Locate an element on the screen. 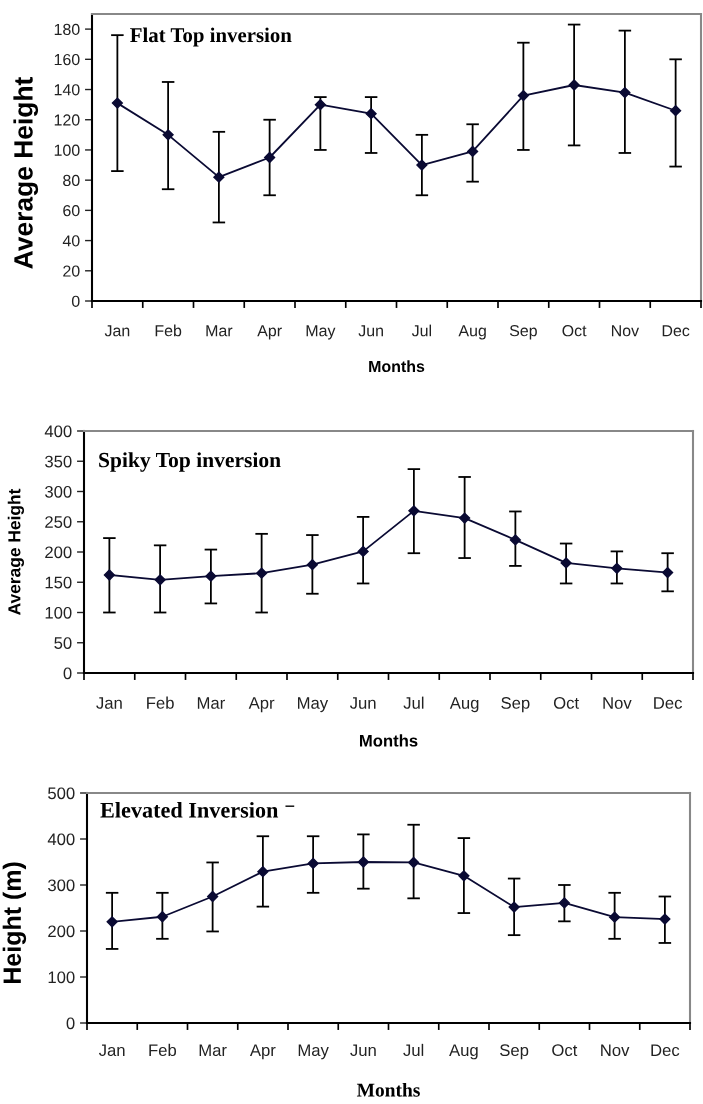  y-tick-label: 40 is located at coordinates (71, 241).